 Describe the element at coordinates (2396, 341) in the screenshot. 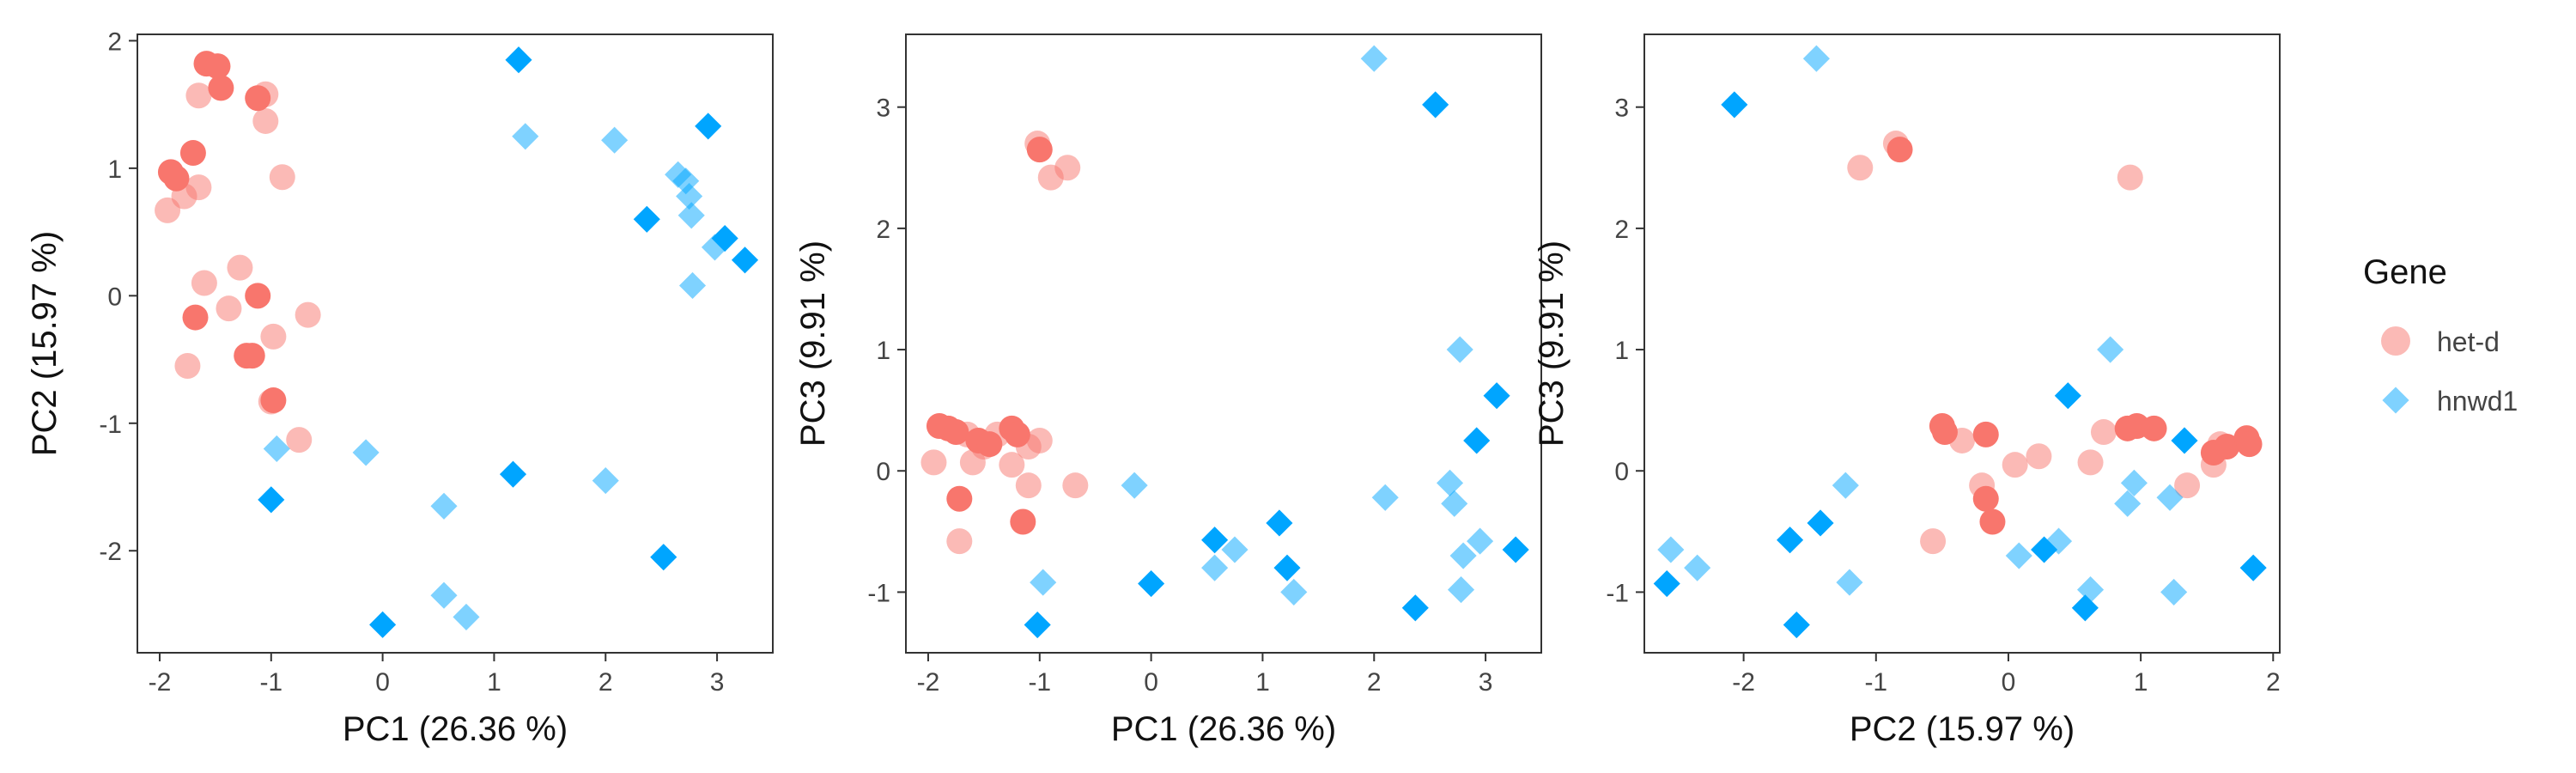

I see `legend-key-het-d` at that location.